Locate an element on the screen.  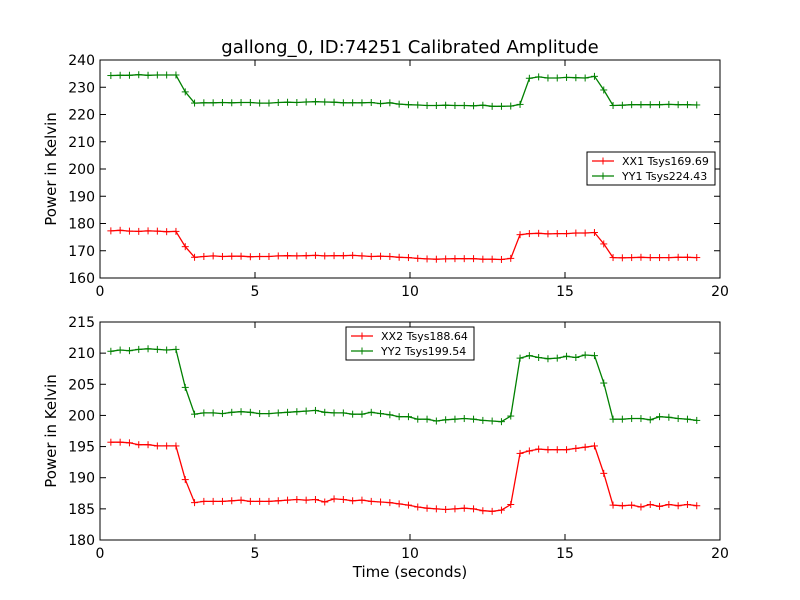
y-tick-label: 180 is located at coordinates (81, 225).